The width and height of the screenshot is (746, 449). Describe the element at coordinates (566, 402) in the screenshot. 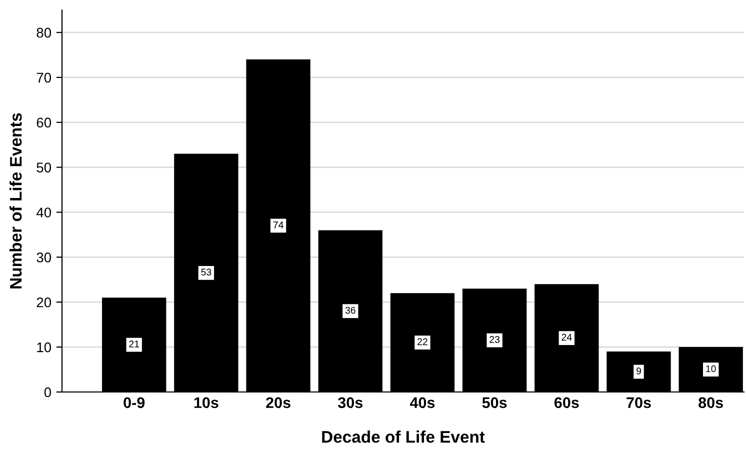

I see `x-tick-label: 60s` at that location.